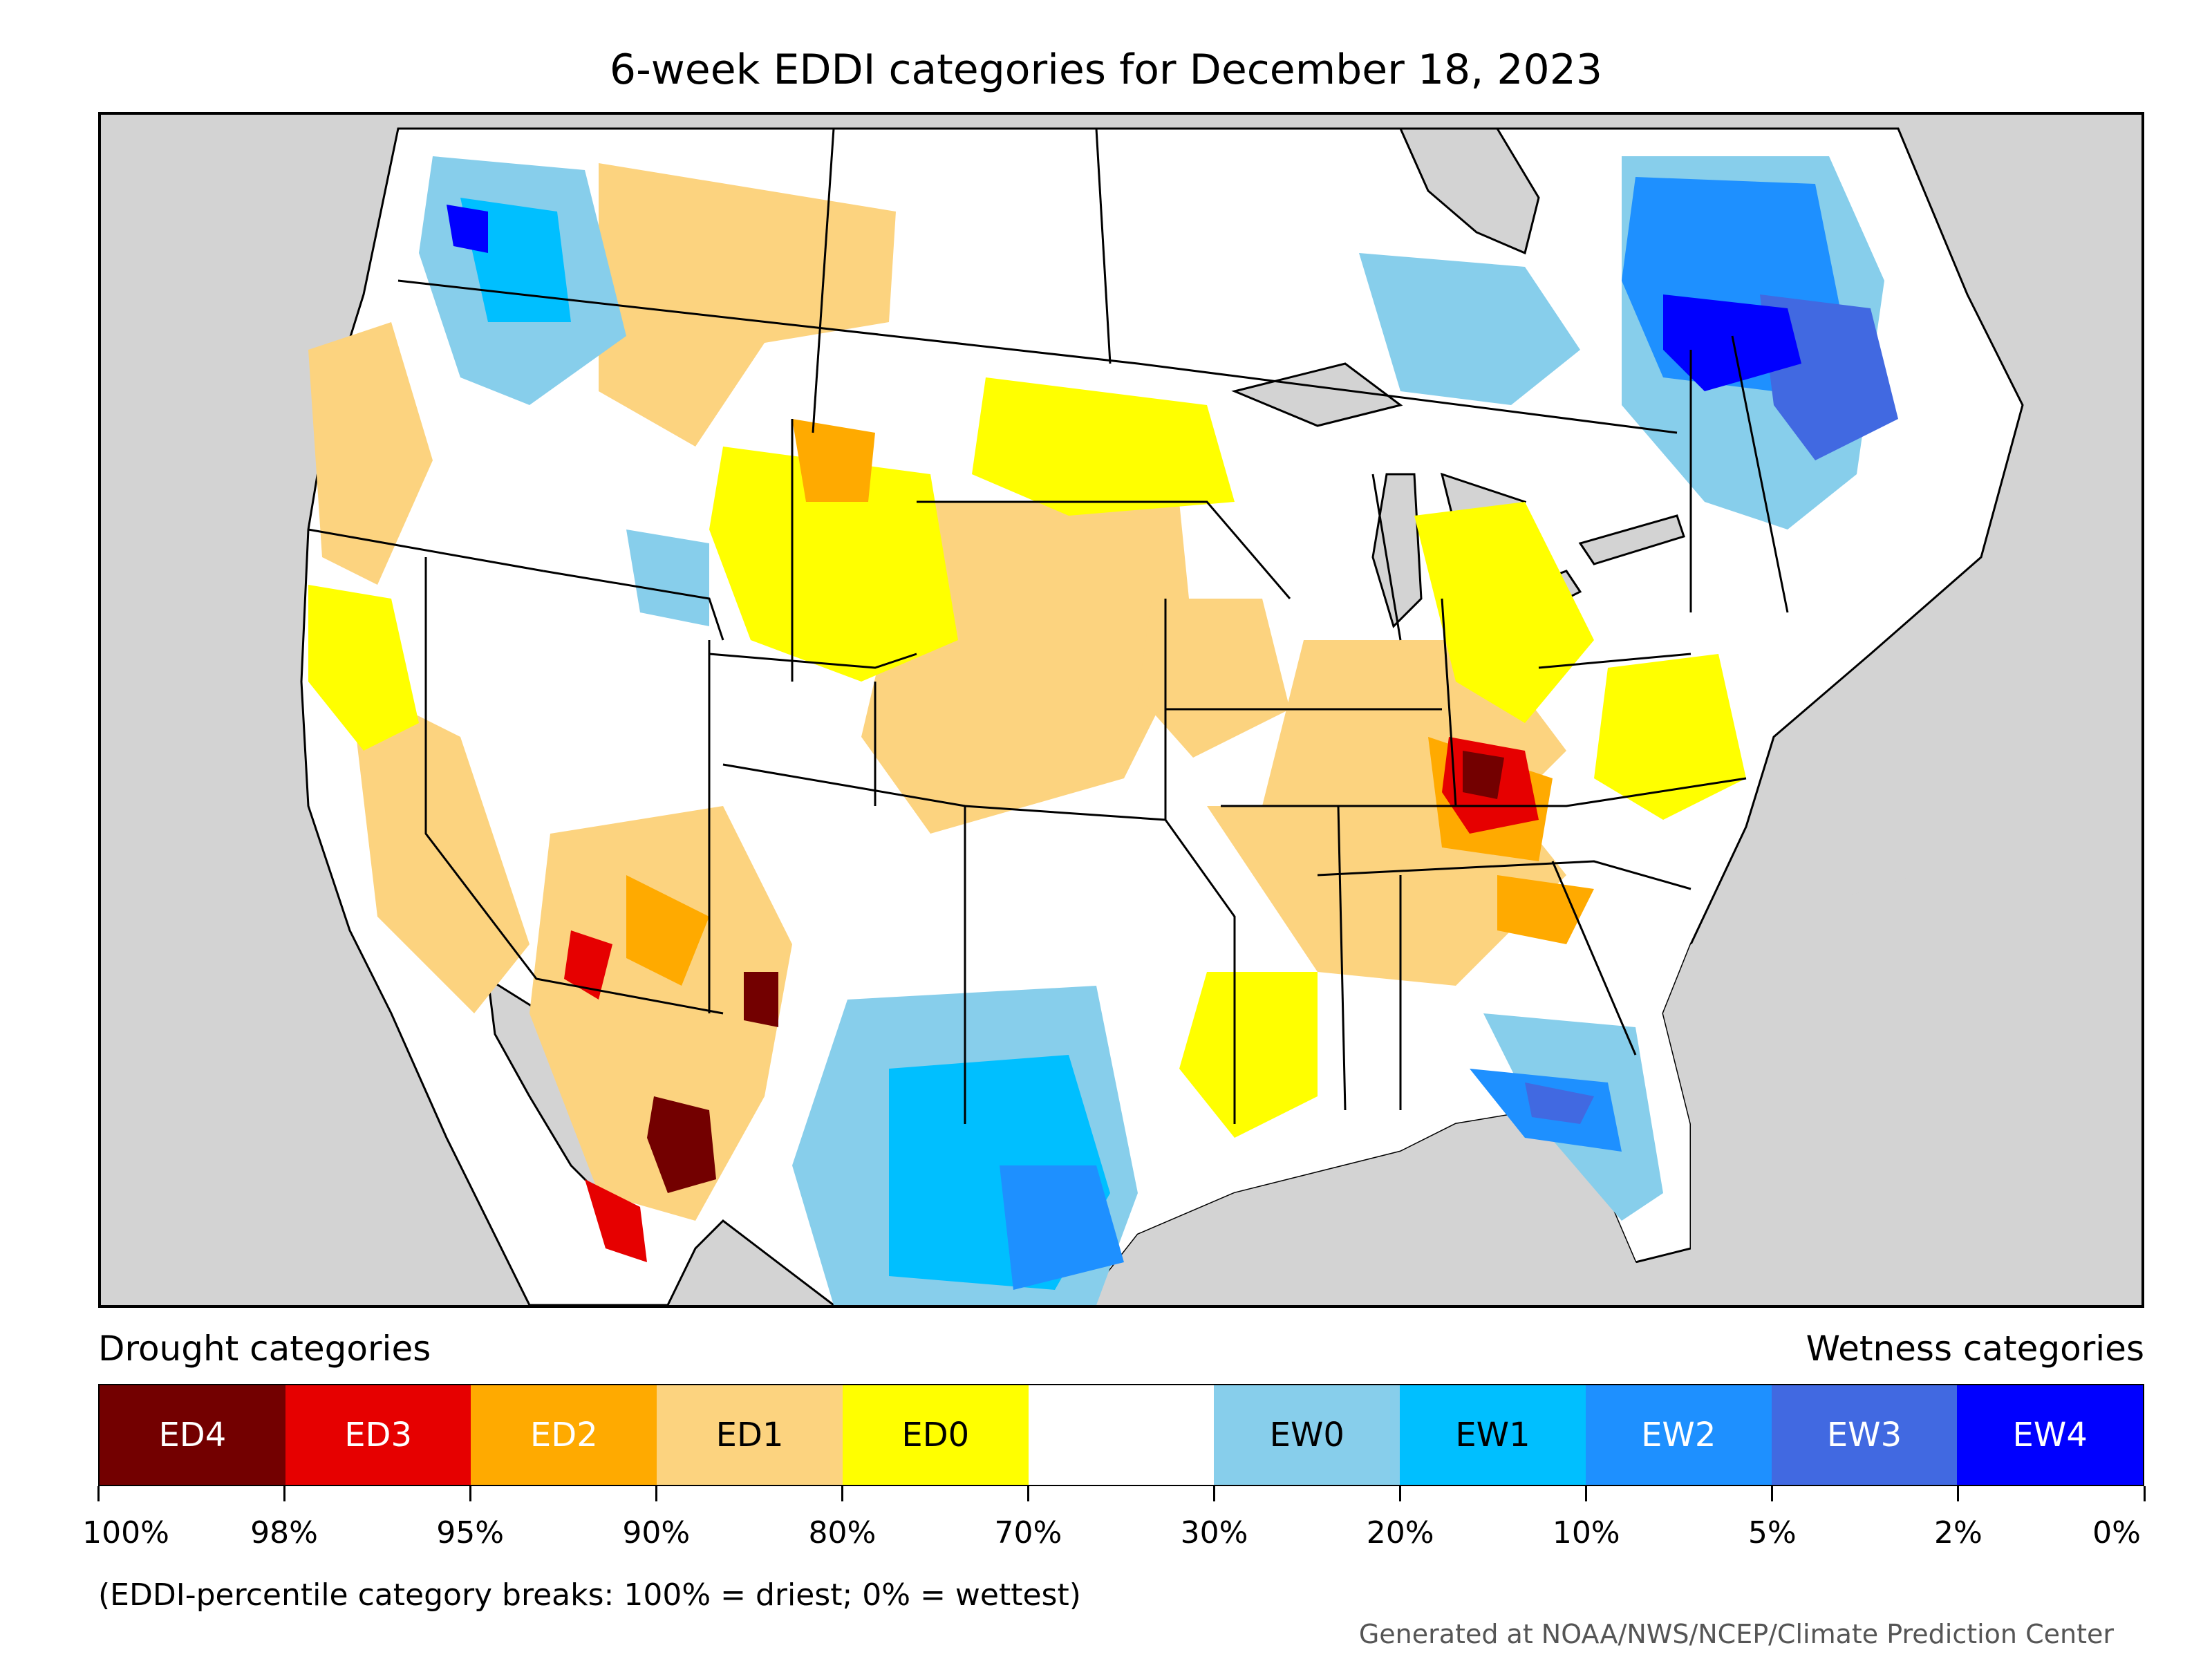 Image resolution: width=2212 pixels, height=1659 pixels. I want to click on colorbar-tick-label: 80%, so click(842, 1532).